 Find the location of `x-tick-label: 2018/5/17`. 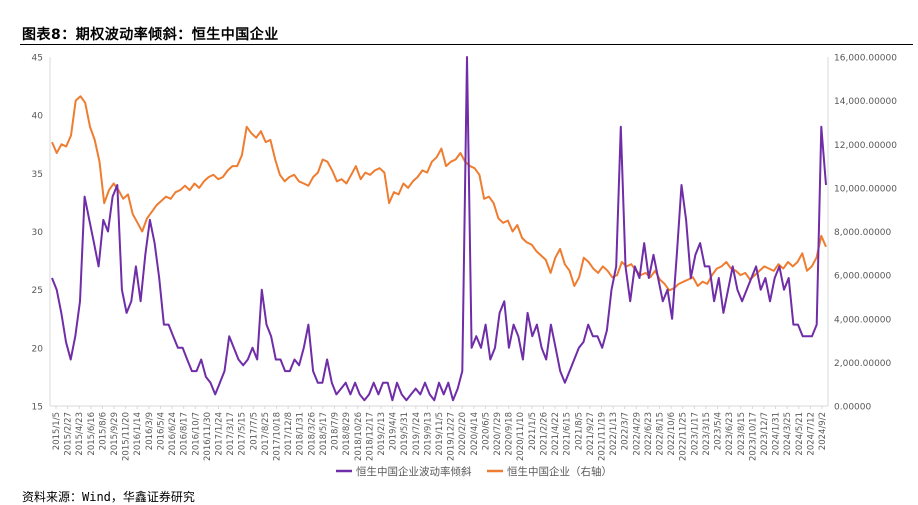

x-tick-label: 2018/5/17 is located at coordinates (324, 434).